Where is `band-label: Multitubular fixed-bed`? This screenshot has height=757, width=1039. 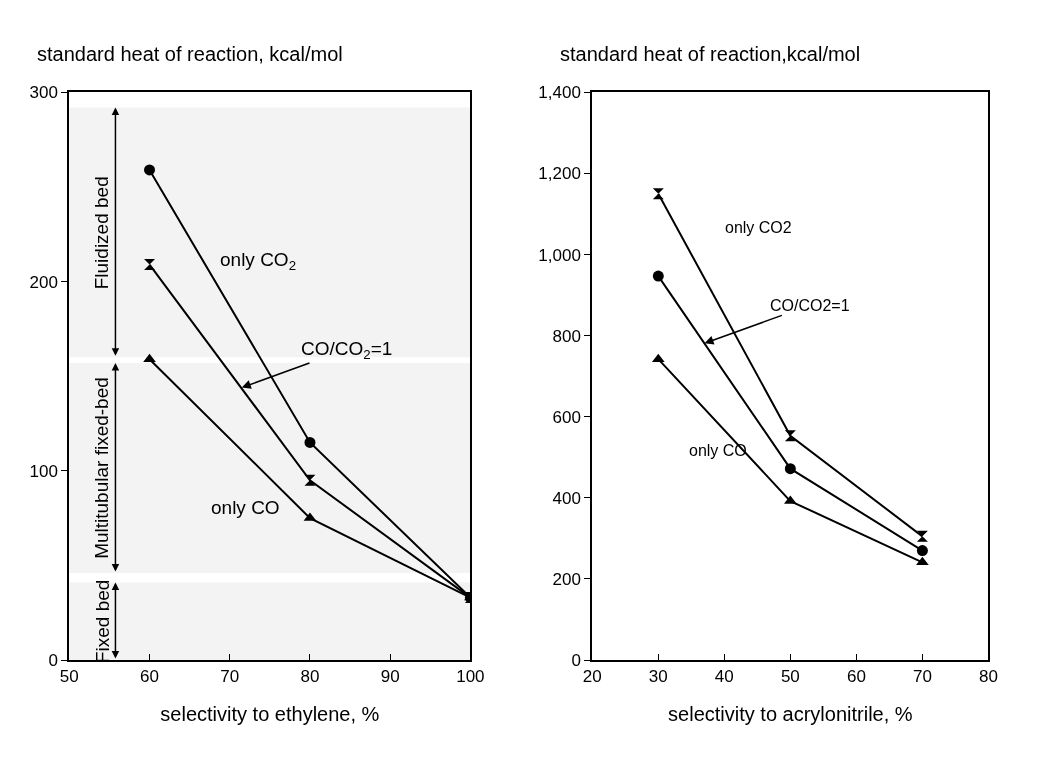 band-label: Multitubular fixed-bed is located at coordinates (101, 468).